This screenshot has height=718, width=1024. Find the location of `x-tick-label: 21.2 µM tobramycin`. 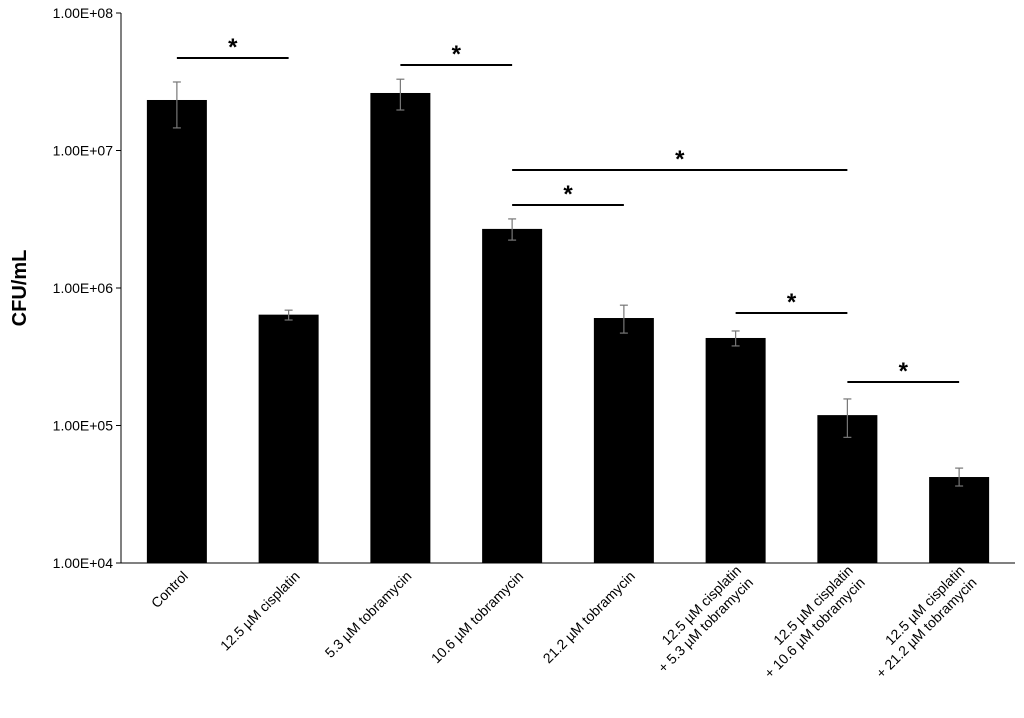

x-tick-label: 21.2 µM tobramycin is located at coordinates (589, 617).